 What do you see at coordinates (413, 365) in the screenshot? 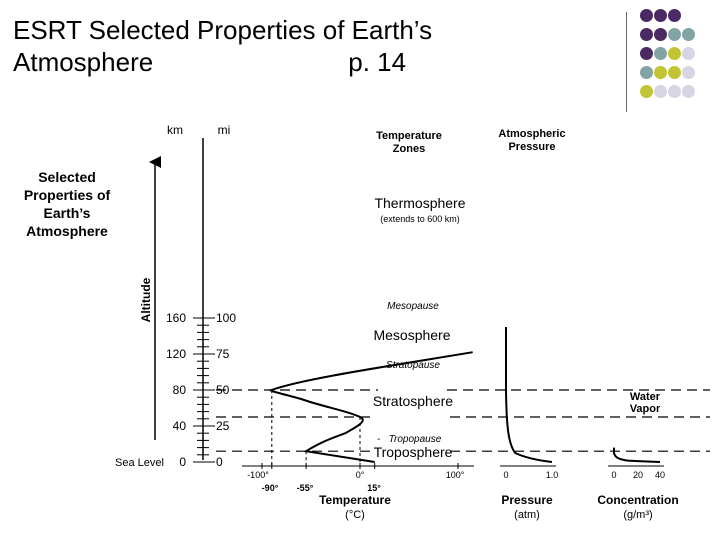
I see `stratopause-label: Stratopause` at bounding box center [413, 365].